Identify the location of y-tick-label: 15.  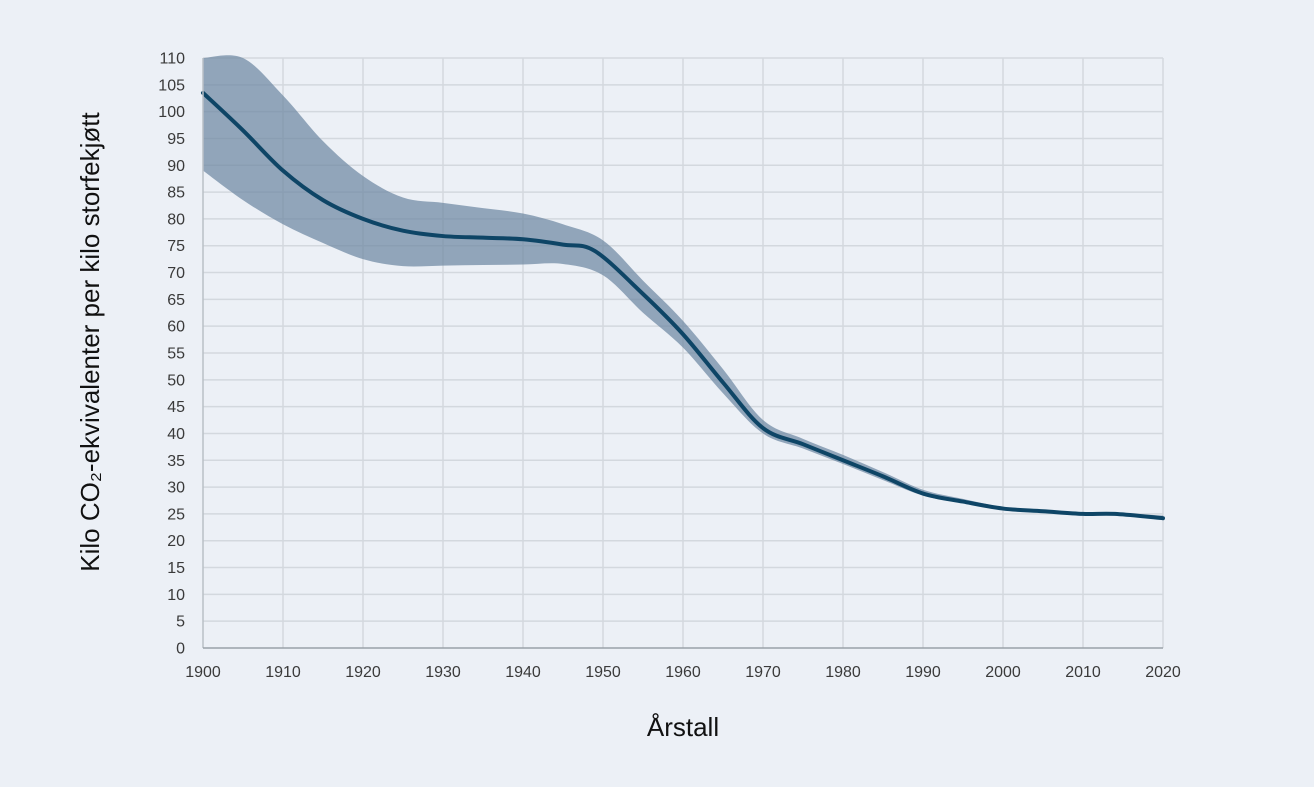
(176, 568).